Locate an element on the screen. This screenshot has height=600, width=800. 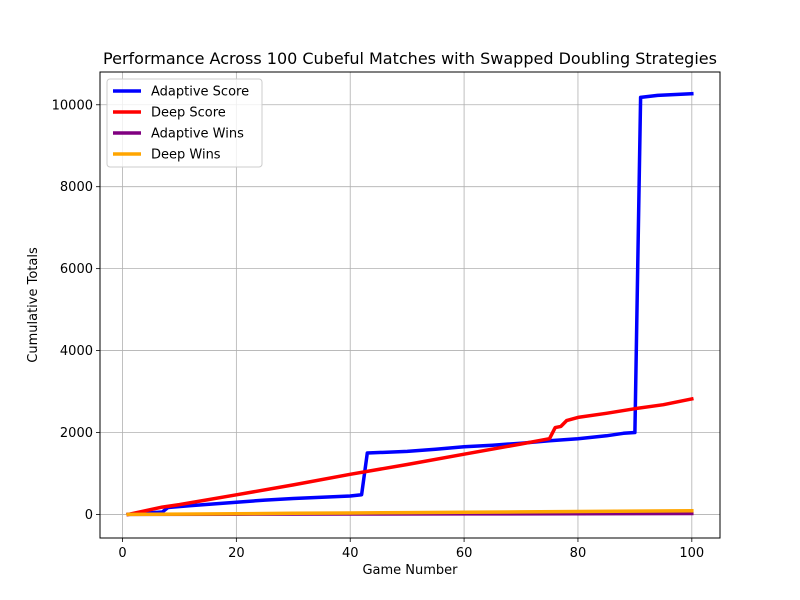
x-tick-label: 60 is located at coordinates (464, 553).